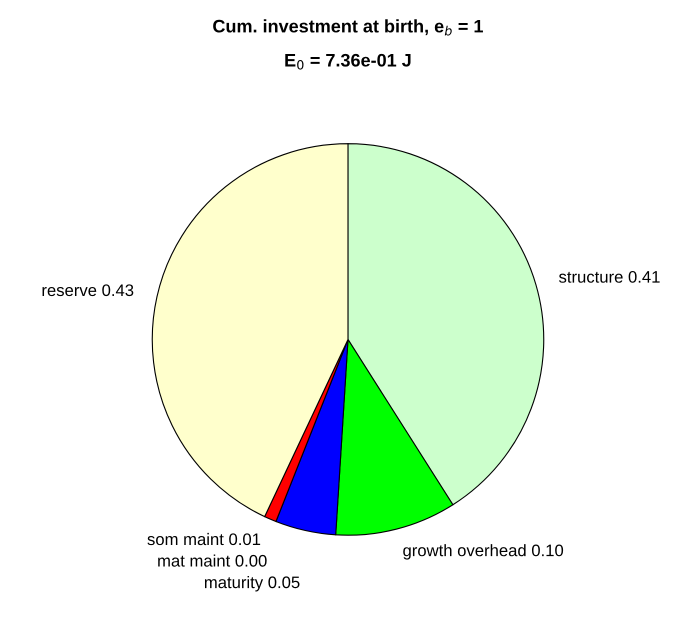 The image size is (696, 618). What do you see at coordinates (348, 27) in the screenshot?
I see `chart-title: Cum. investment at birth, e$_{b}$ = 1` at bounding box center [348, 27].